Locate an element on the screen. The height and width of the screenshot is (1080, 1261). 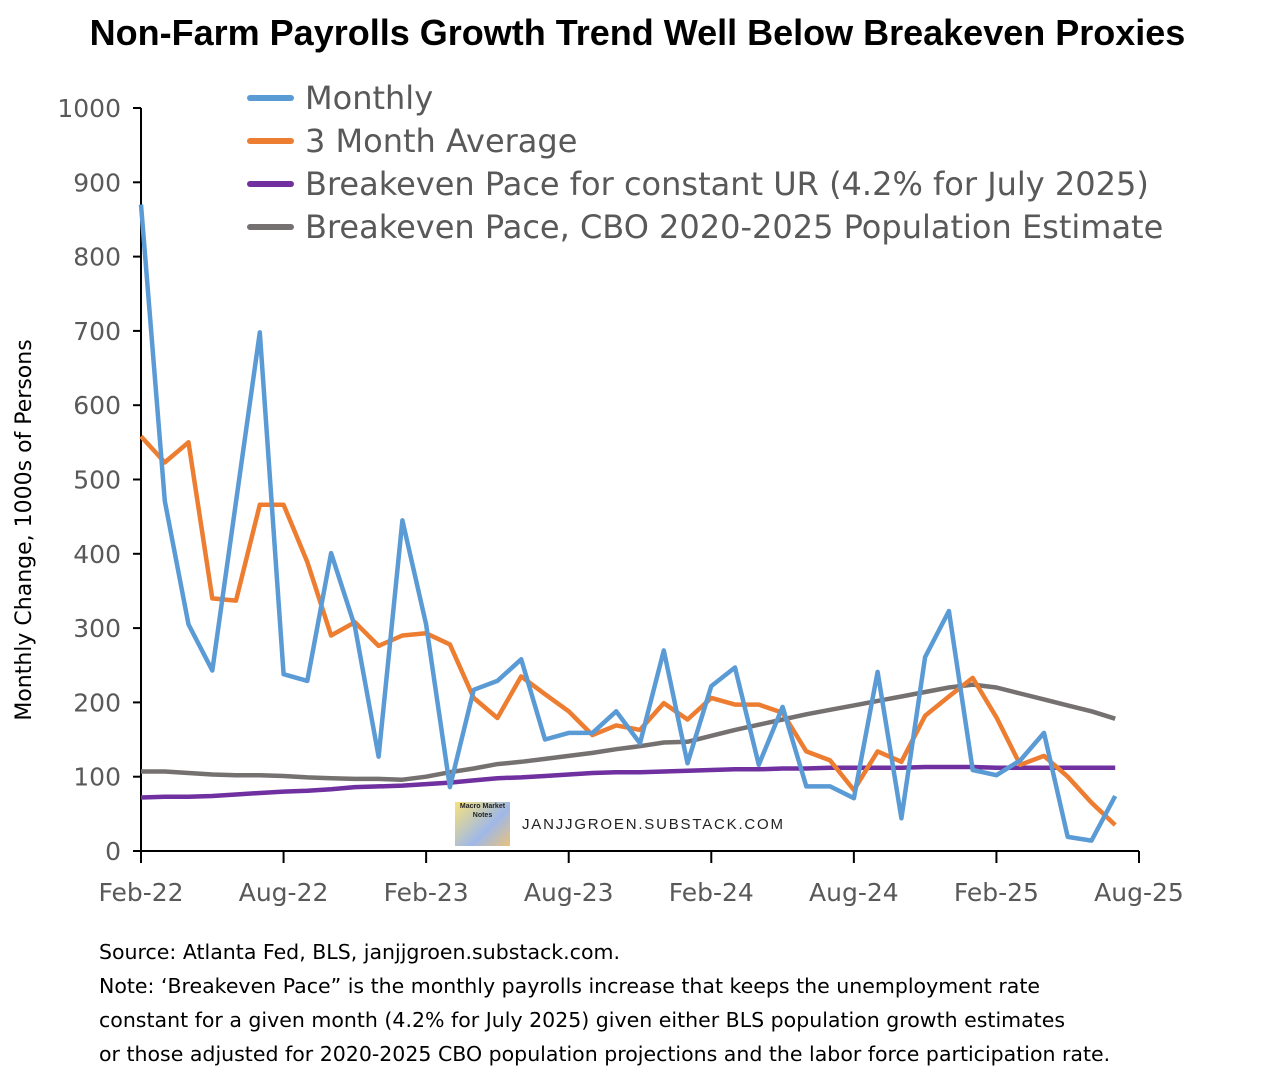
y-tick-label: 0 is located at coordinates (113, 851).